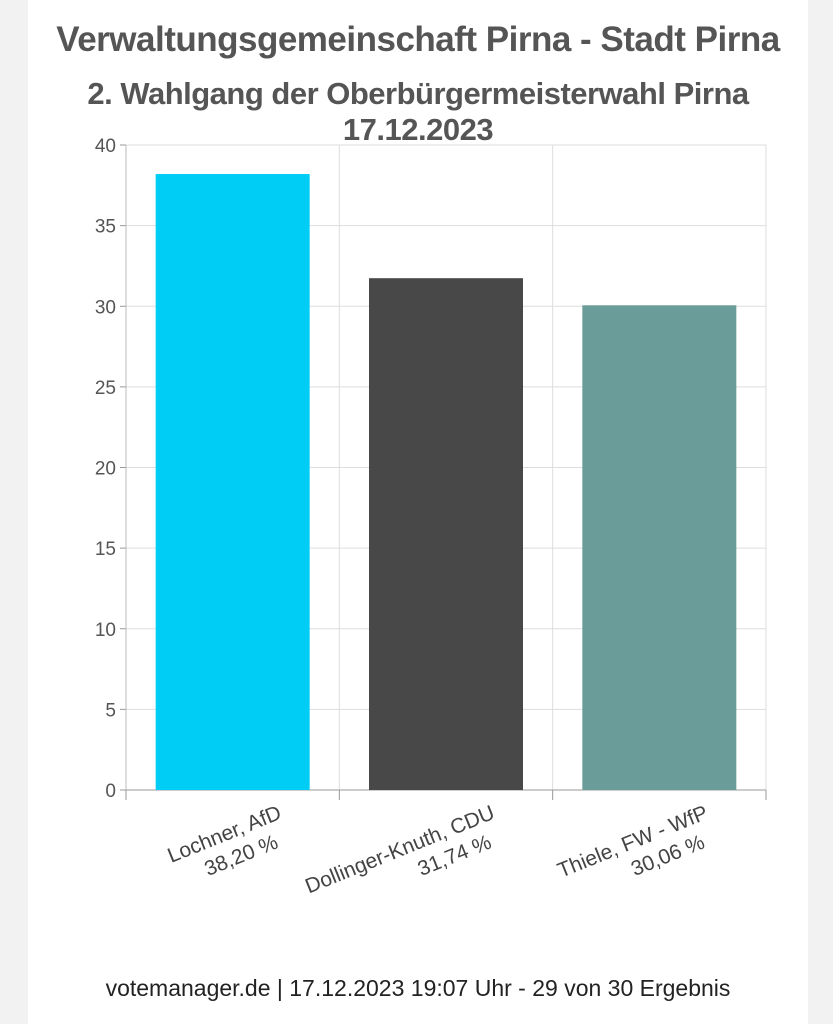 Image resolution: width=833 pixels, height=1024 pixels. I want to click on x-category-label: Dollinger-Knuth, CDU31,74 %, so click(405, 861).